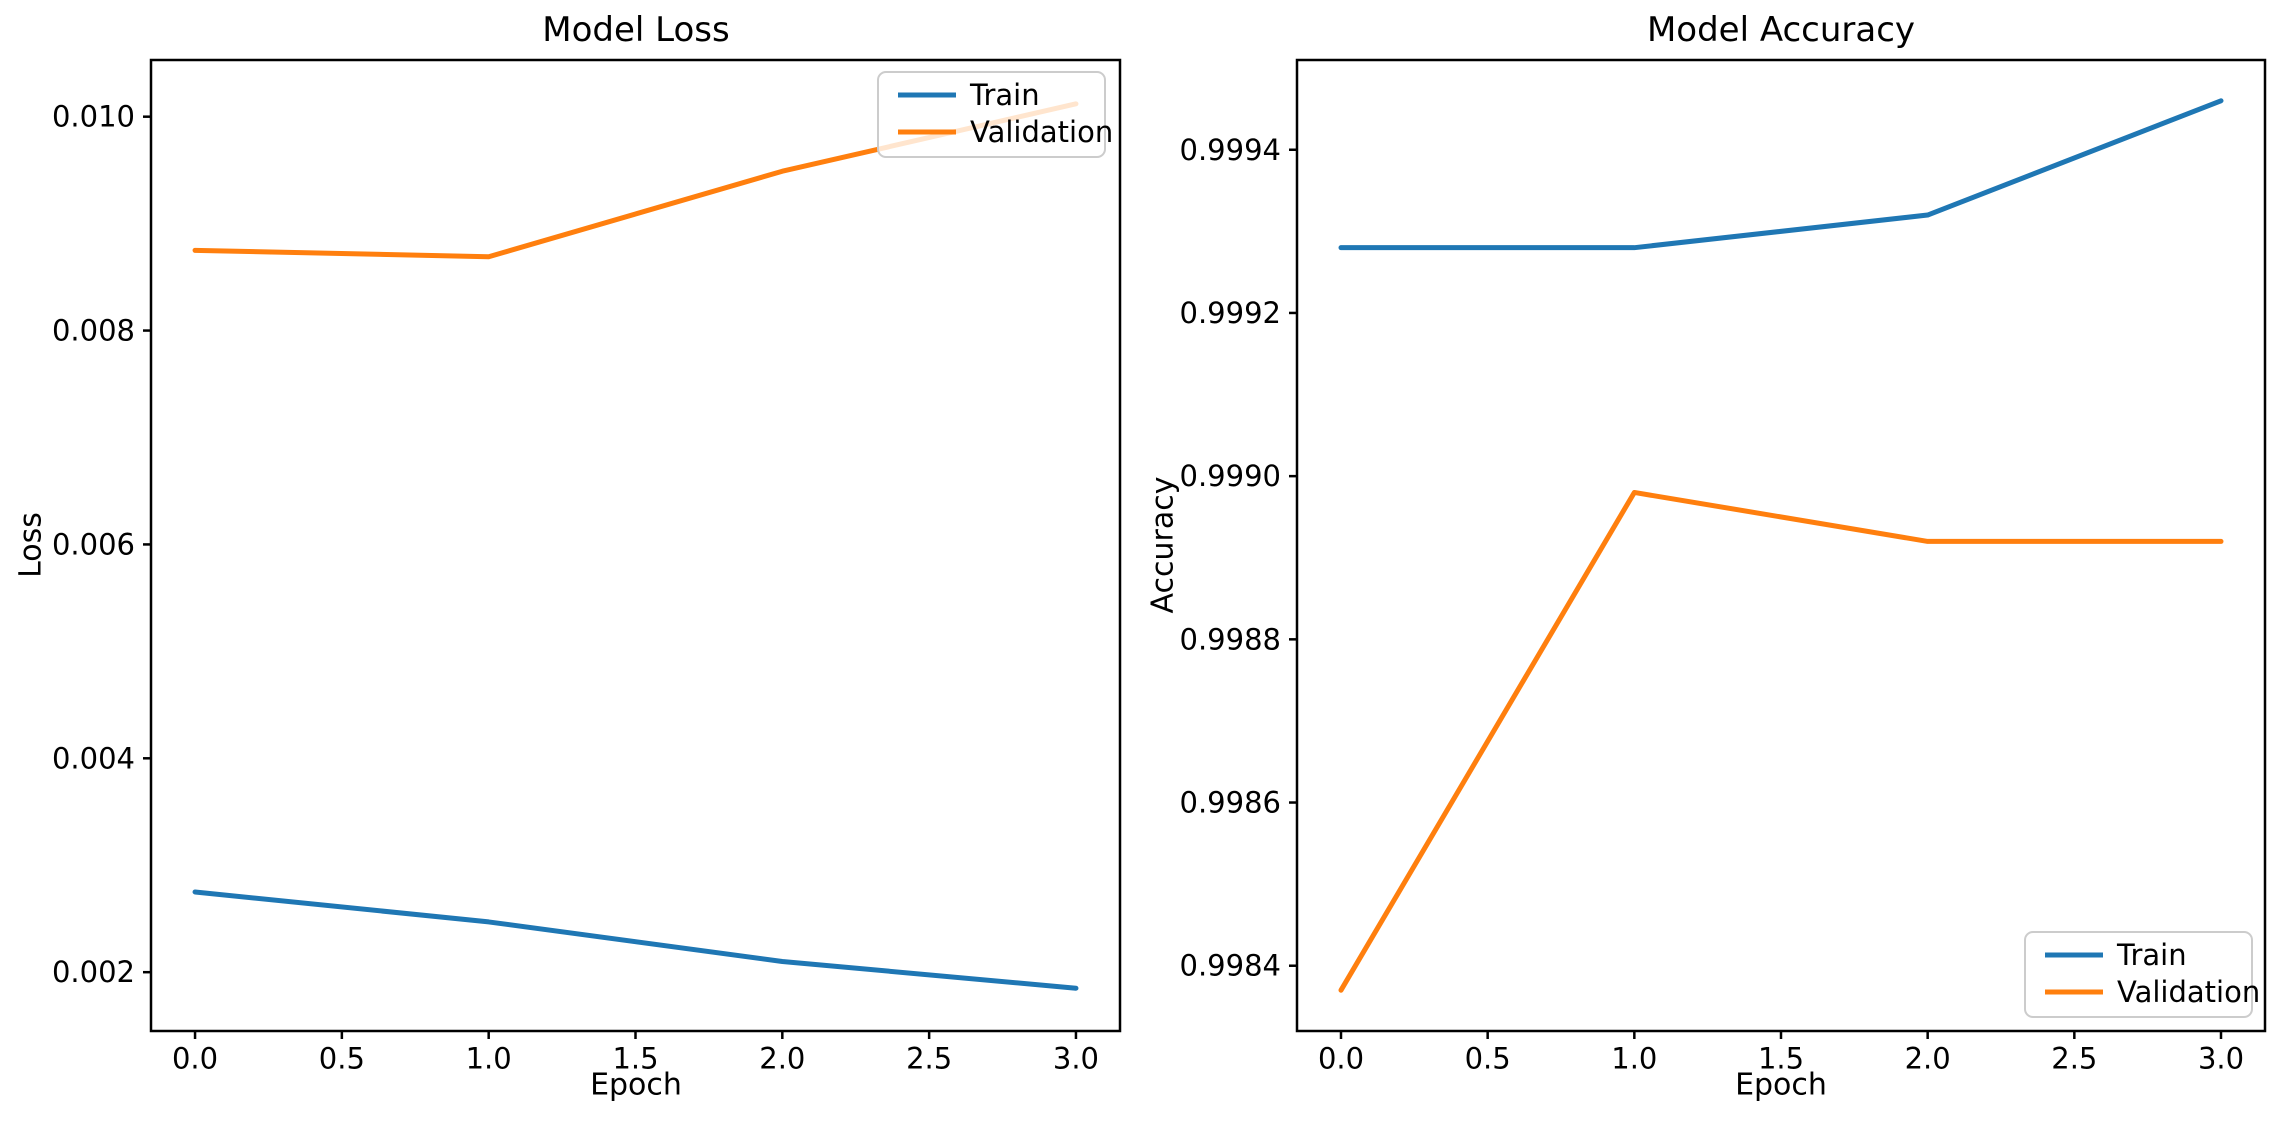 The width and height of the screenshot is (2284, 1132). I want to click on y-tick-label: 0.9994, so click(1230, 150).